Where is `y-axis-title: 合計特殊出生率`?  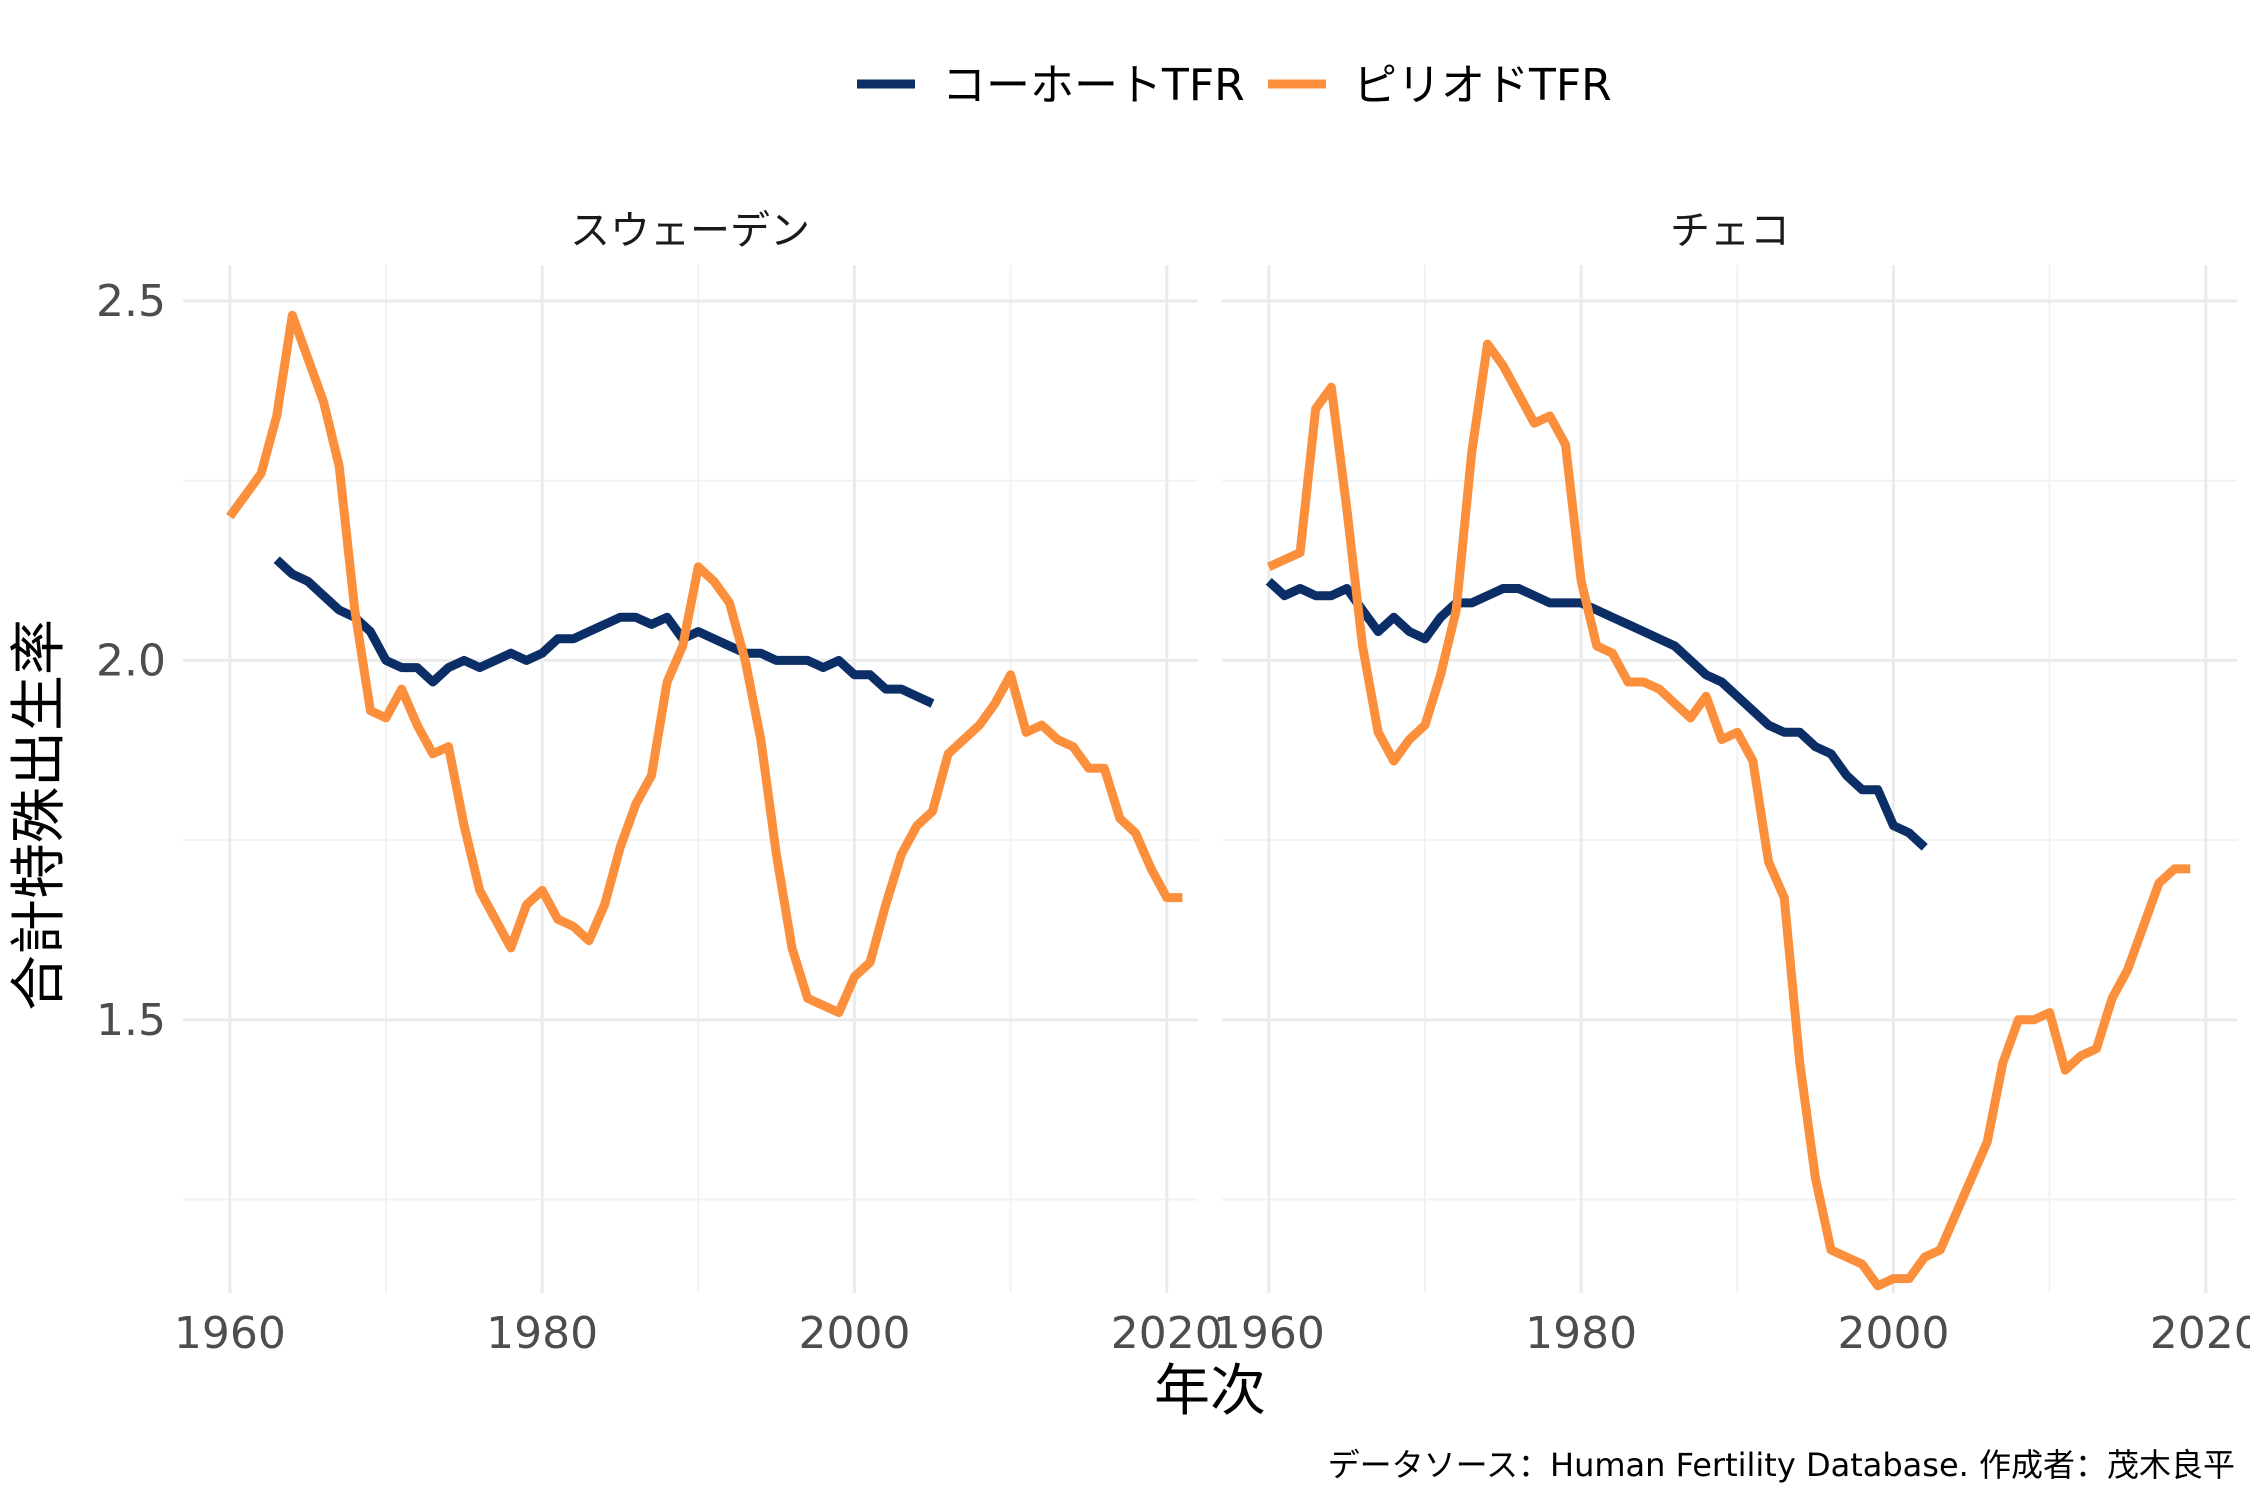 y-axis-title: 合計特殊出生率 is located at coordinates (39, 815).